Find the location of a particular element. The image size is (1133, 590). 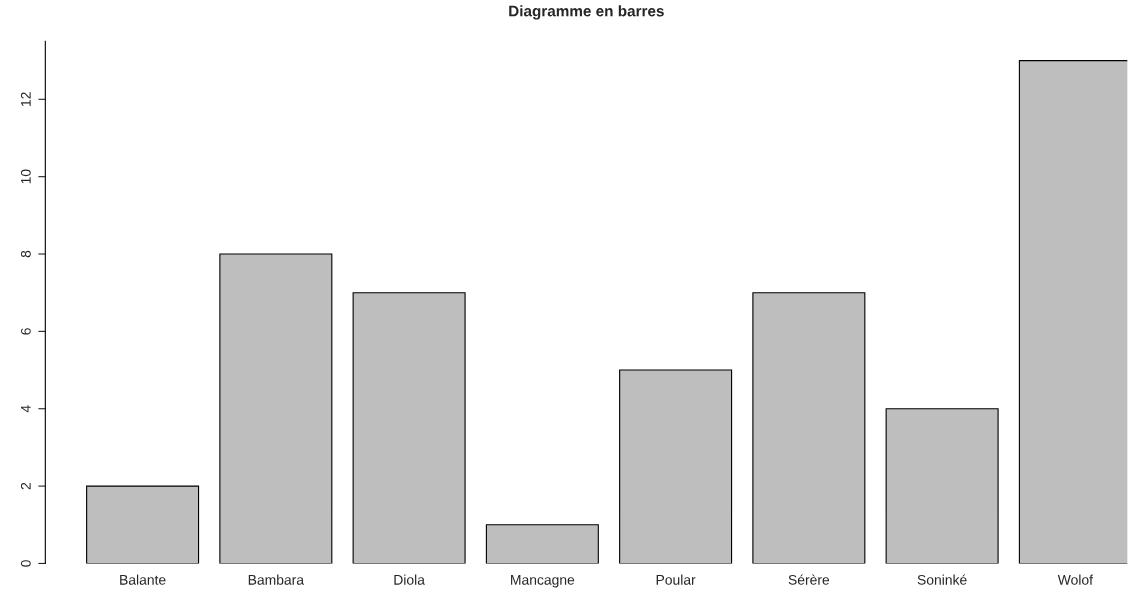

x-tick-label: Poular is located at coordinates (676, 579).